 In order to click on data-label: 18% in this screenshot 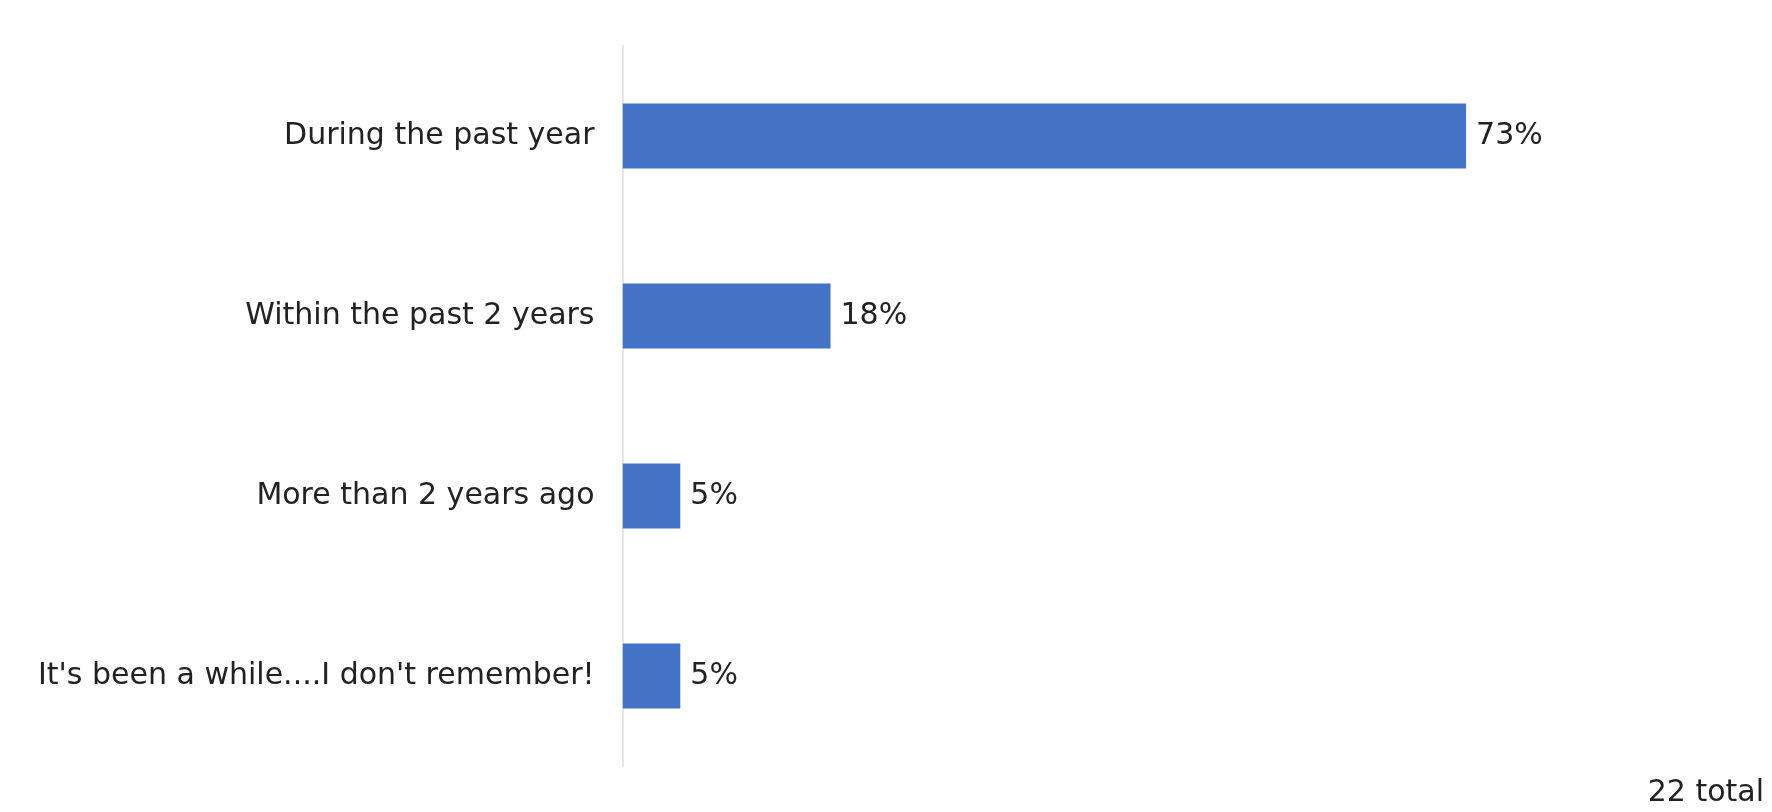, I will do `click(874, 313)`.